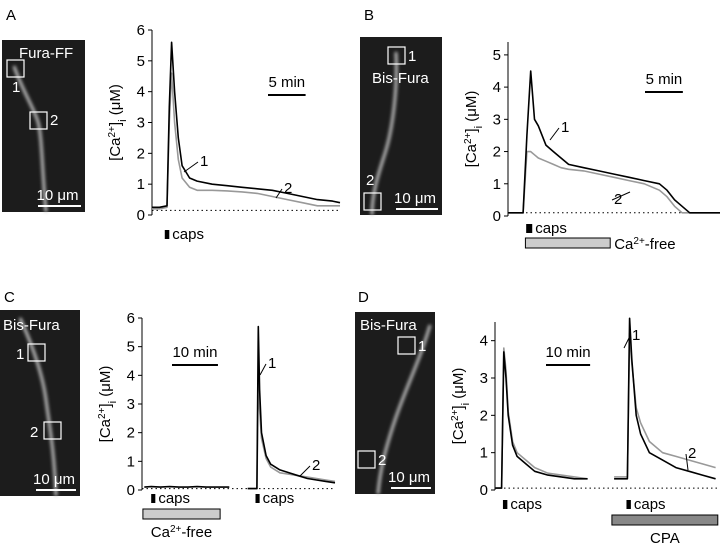  I want to click on panel-letter: B, so click(369, 15).